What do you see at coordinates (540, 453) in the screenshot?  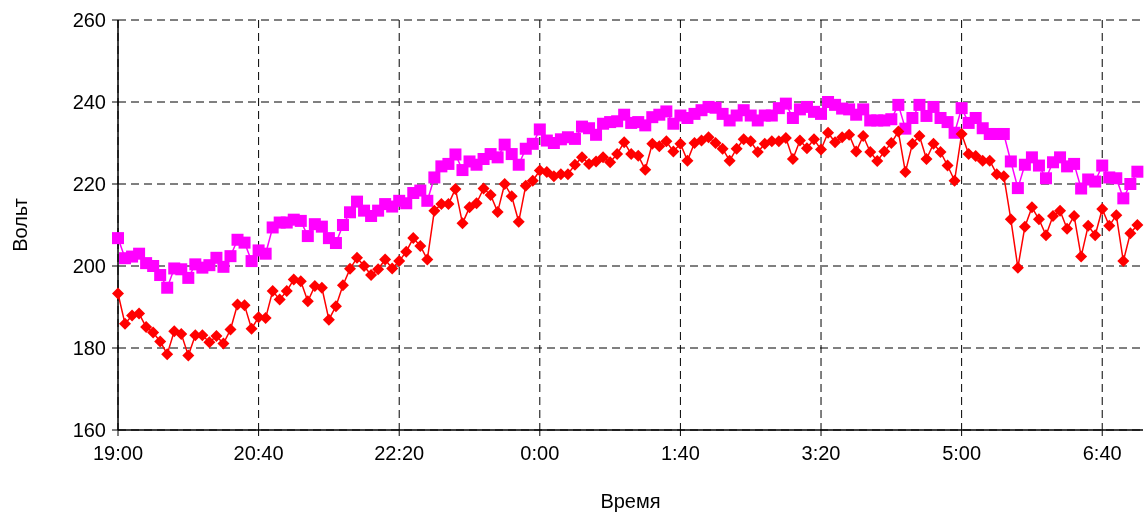 I see `x-tick-label: 0:00` at bounding box center [540, 453].